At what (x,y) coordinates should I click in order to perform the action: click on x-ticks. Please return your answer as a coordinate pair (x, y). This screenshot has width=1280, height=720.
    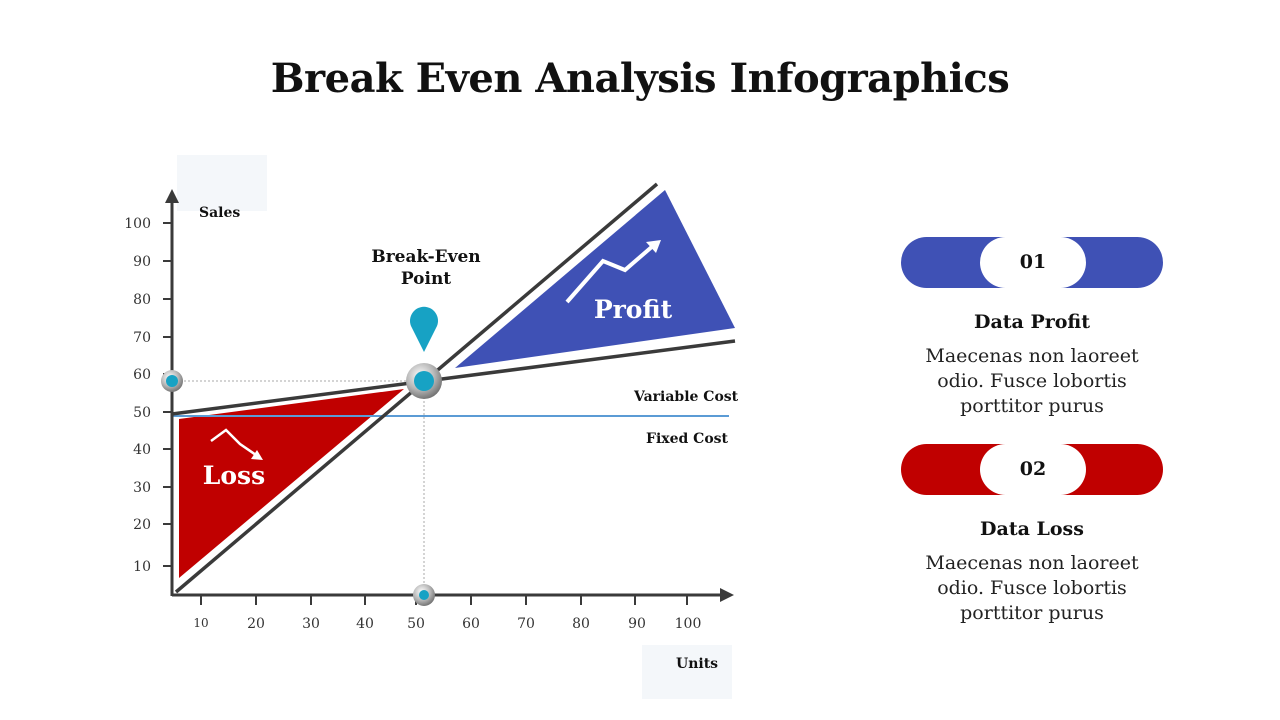
    Looking at the image, I should click on (444, 600).